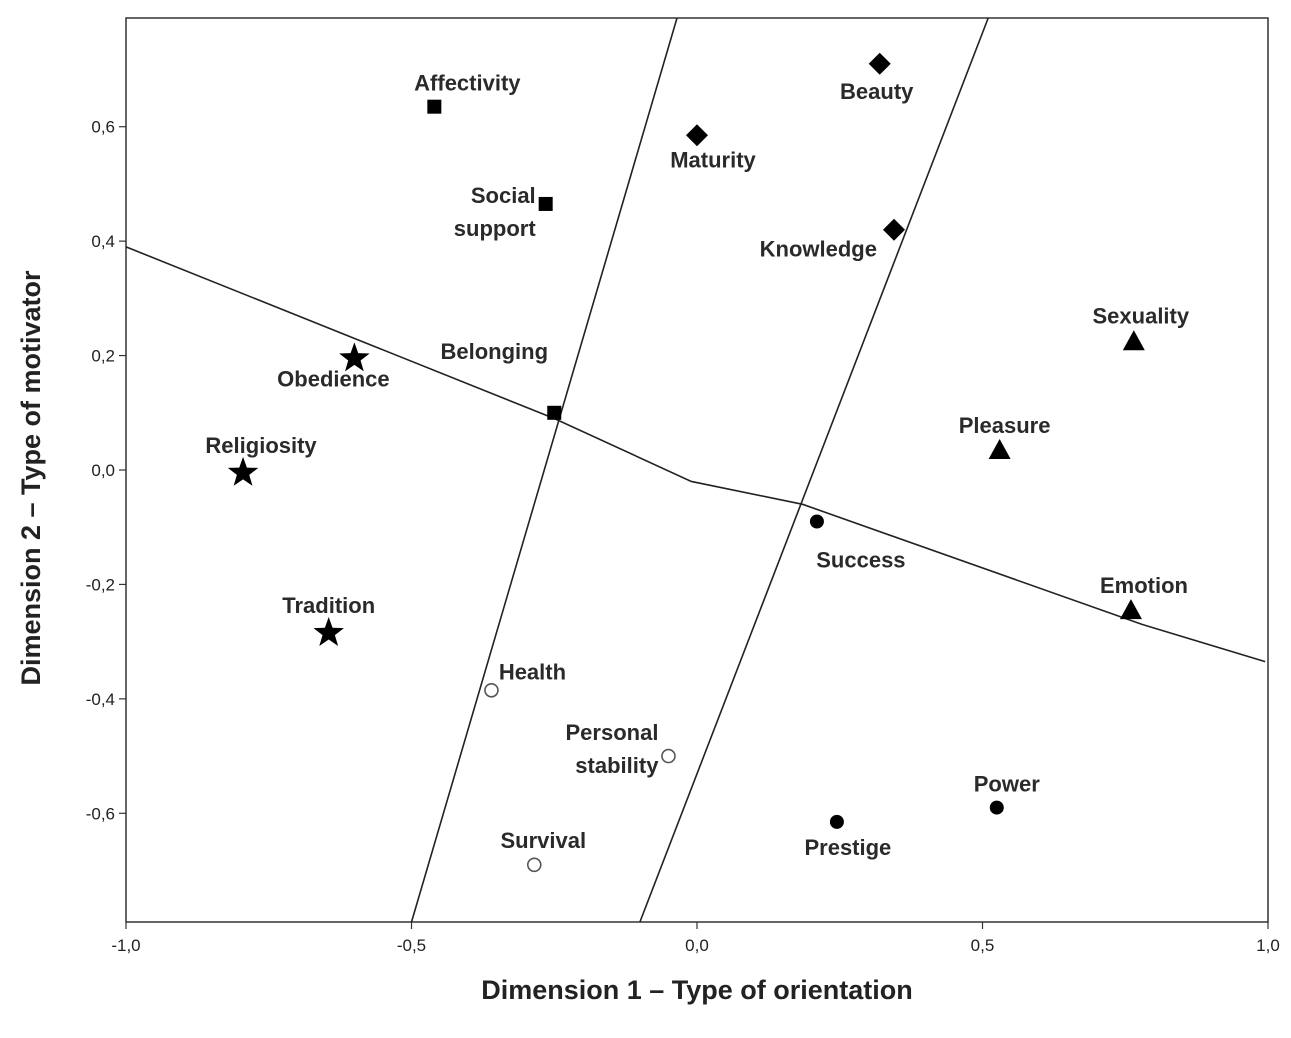  Describe the element at coordinates (100, 584) in the screenshot. I see `y-tick-label: -0,2` at that location.